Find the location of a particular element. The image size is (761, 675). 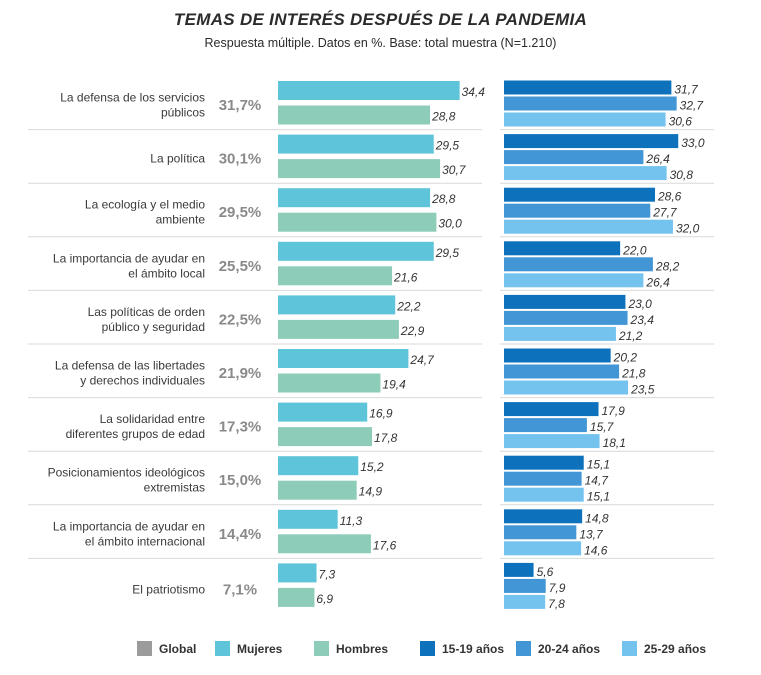

global-value: 29,5% is located at coordinates (240, 212).